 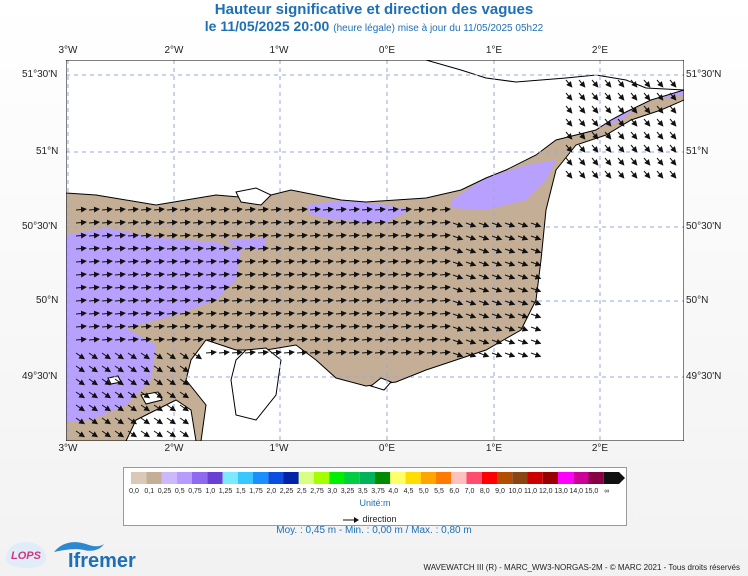 What do you see at coordinates (351, 519) in the screenshot?
I see `direction-arrow-icon` at bounding box center [351, 519].